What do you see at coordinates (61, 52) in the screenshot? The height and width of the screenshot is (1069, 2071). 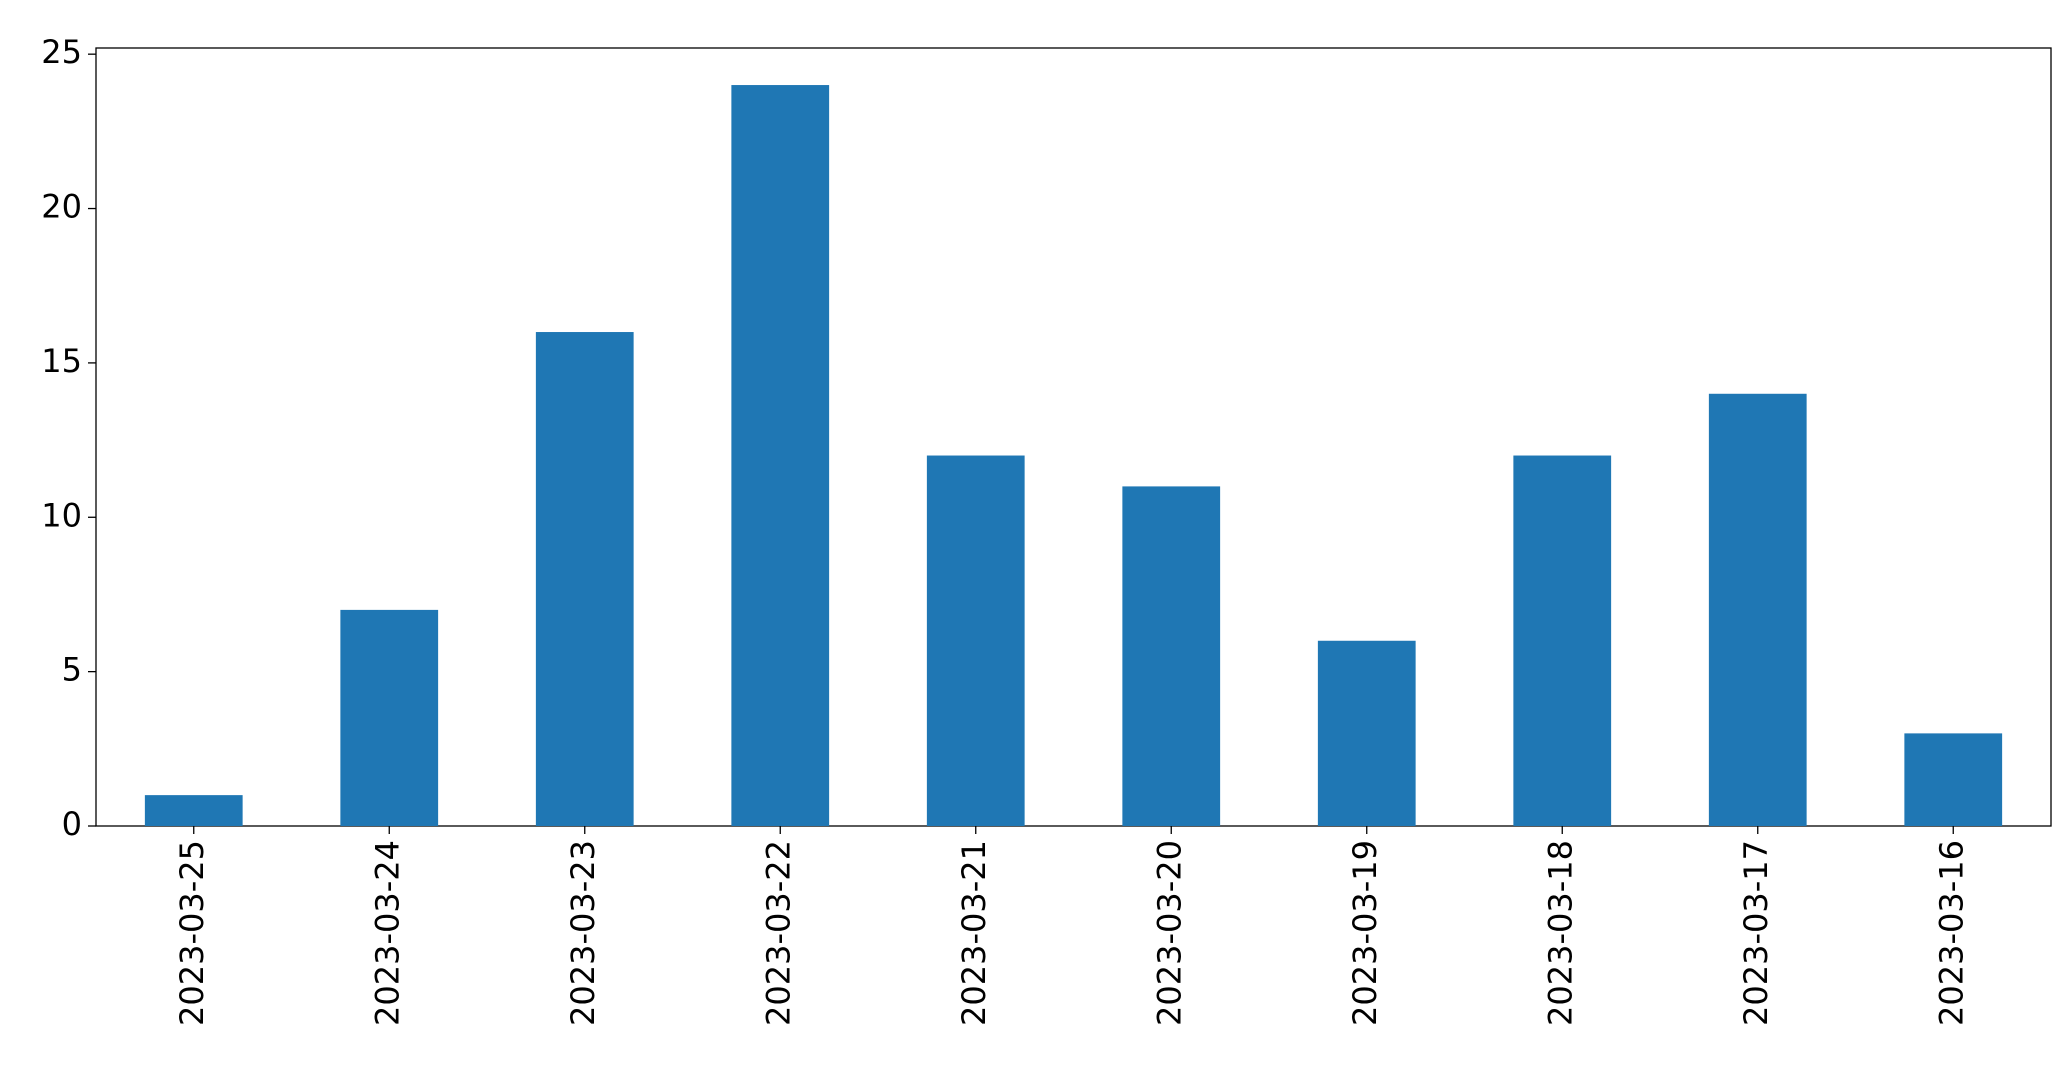 I see `y-tick-label: 25` at bounding box center [61, 52].